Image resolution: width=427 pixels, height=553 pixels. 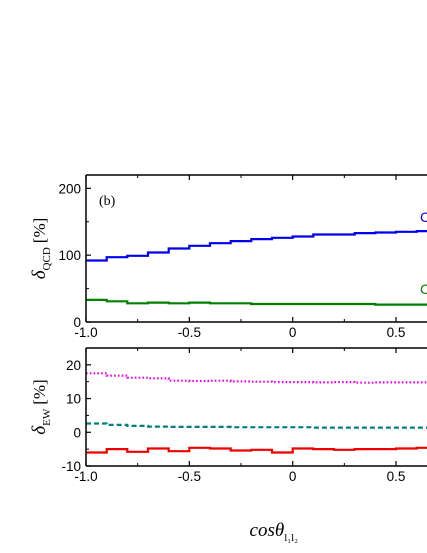 What do you see at coordinates (71, 466) in the screenshot?
I see `y-tick-label: -10` at bounding box center [71, 466].